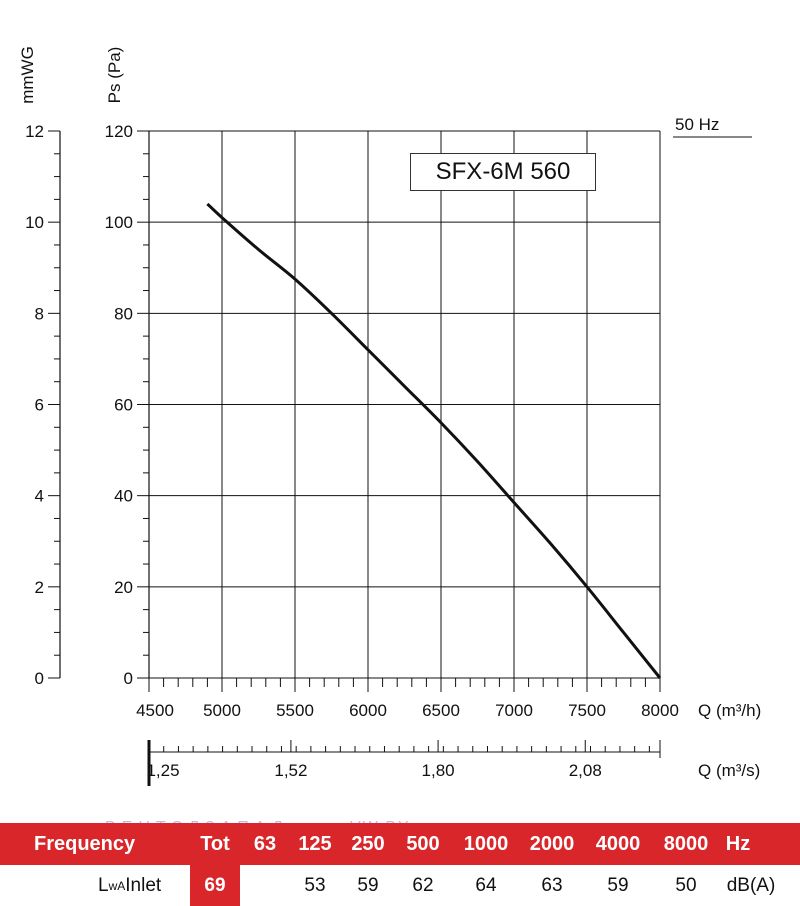 This screenshot has width=800, height=906. What do you see at coordinates (738, 843) in the screenshot?
I see `header-hz: Hz` at bounding box center [738, 843].